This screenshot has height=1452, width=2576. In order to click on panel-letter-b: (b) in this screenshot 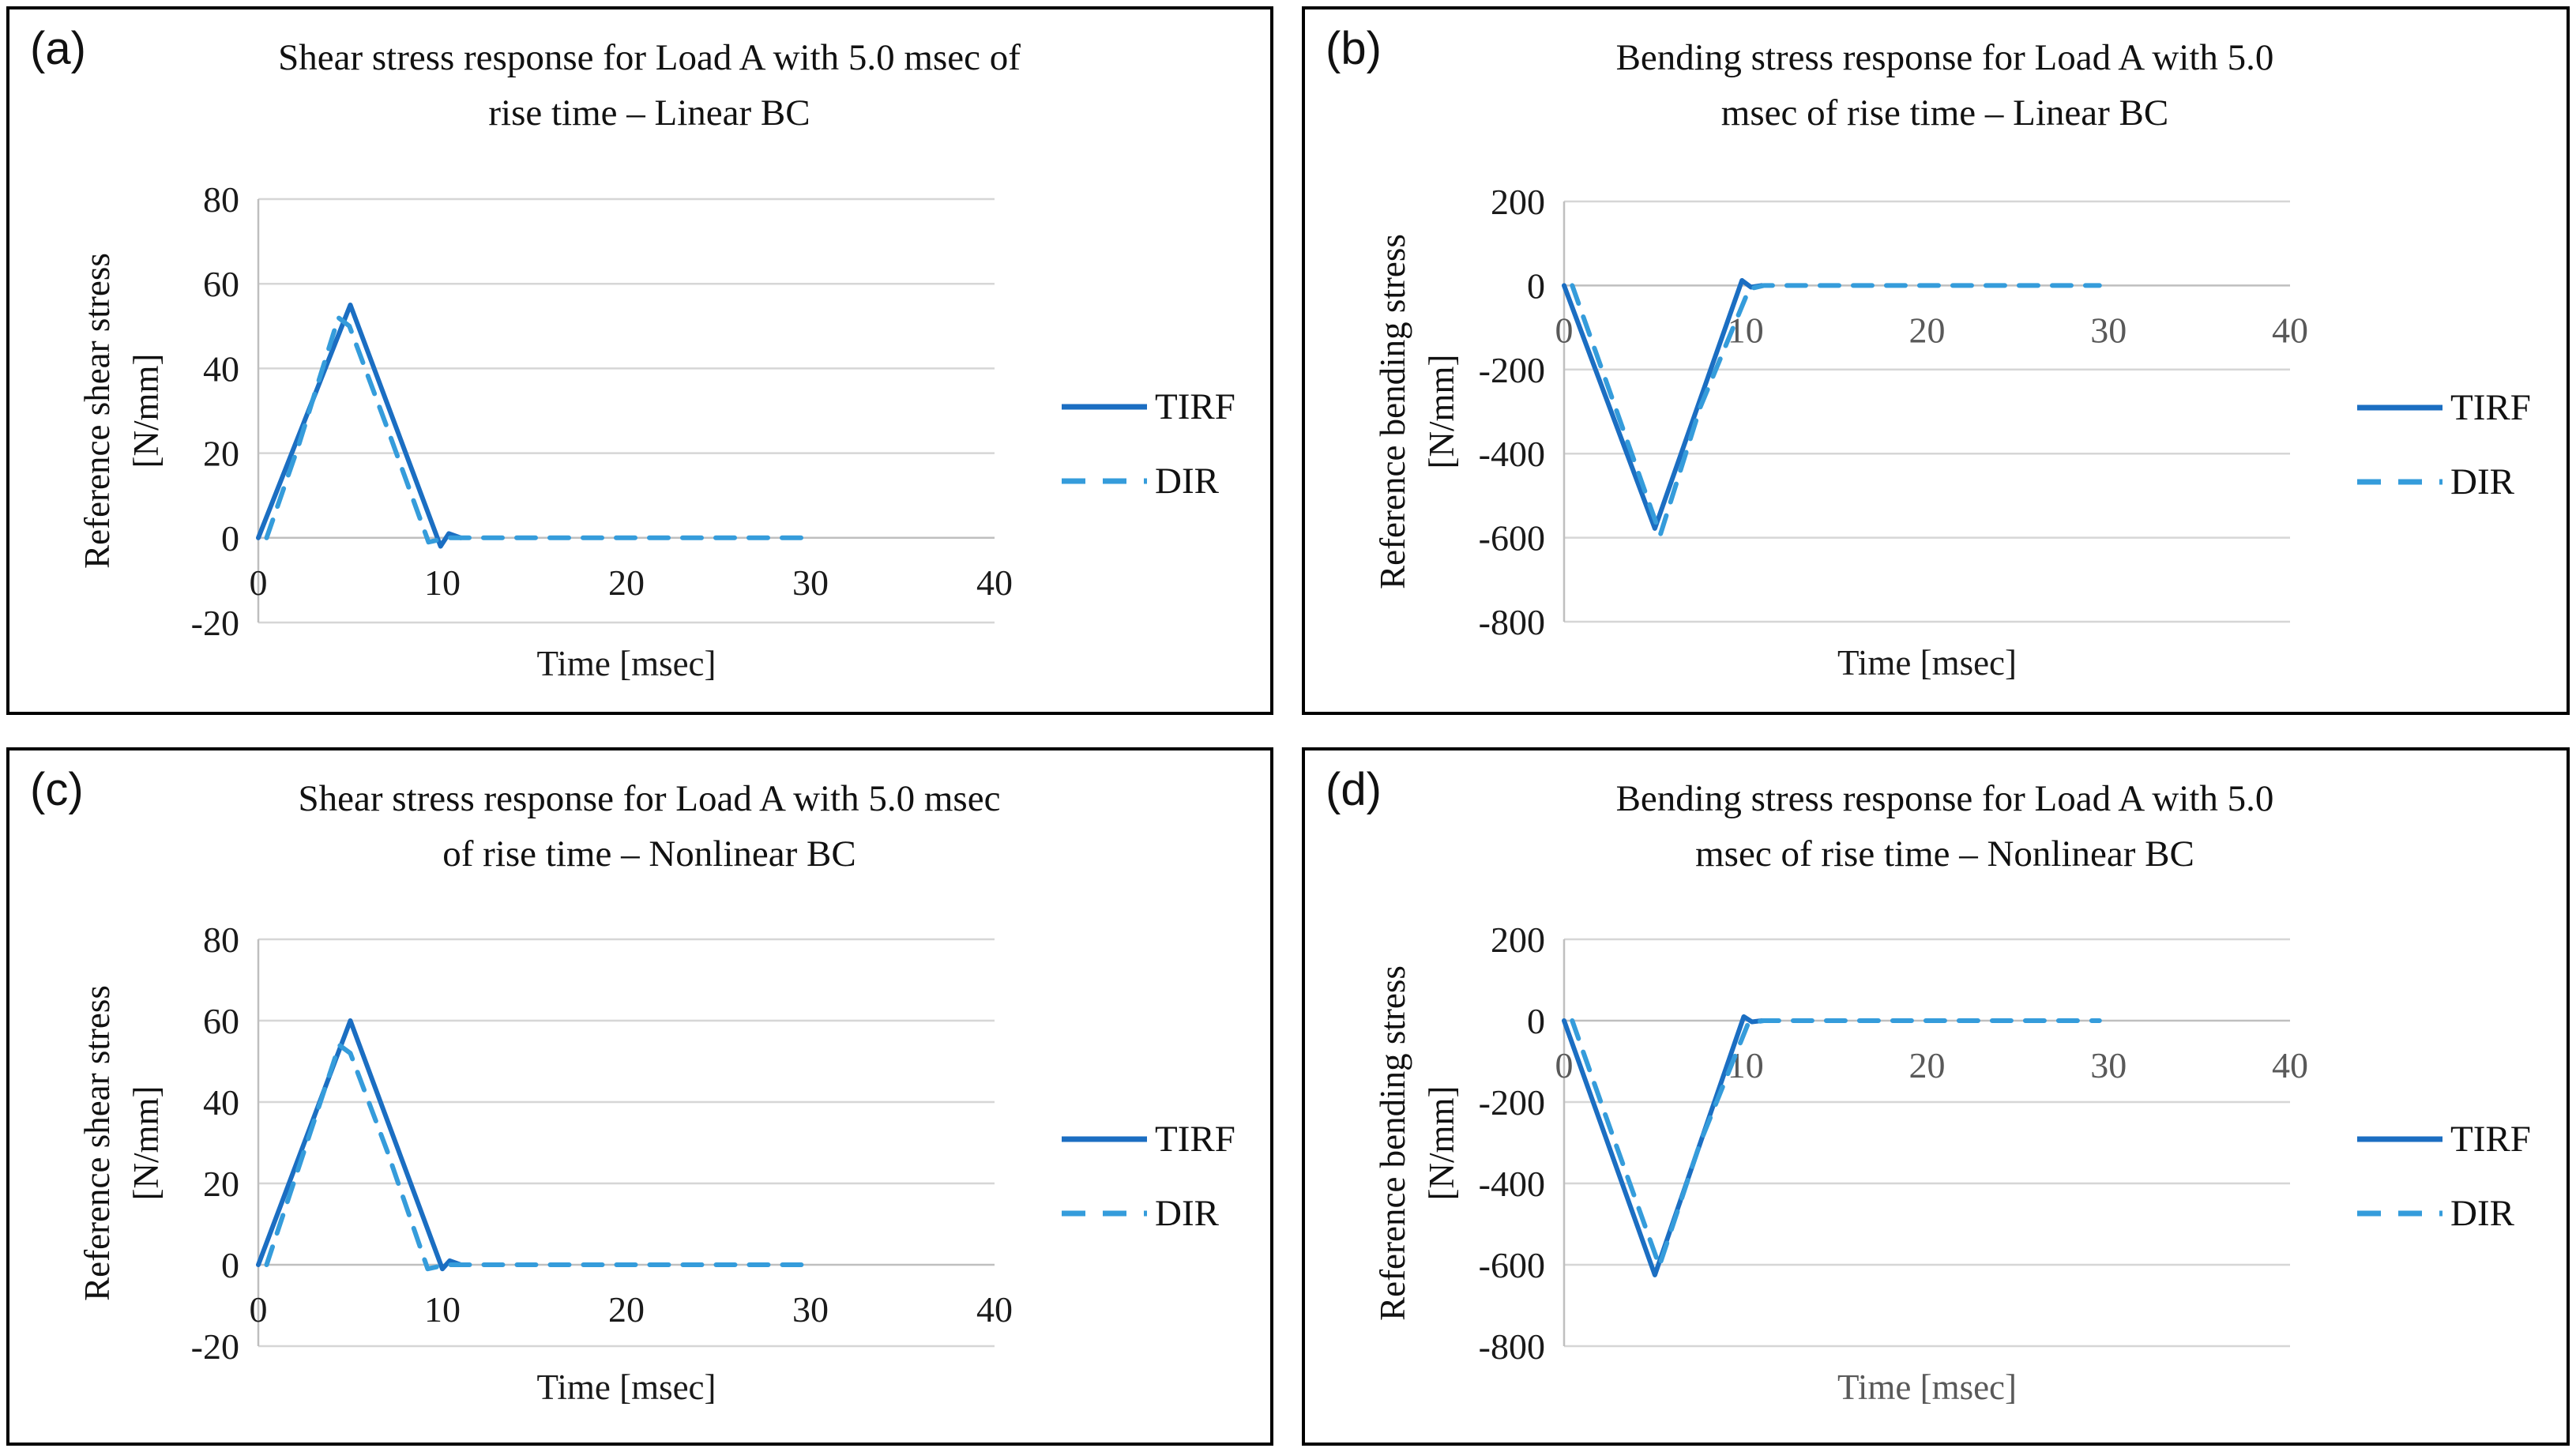, I will do `click(1354, 48)`.